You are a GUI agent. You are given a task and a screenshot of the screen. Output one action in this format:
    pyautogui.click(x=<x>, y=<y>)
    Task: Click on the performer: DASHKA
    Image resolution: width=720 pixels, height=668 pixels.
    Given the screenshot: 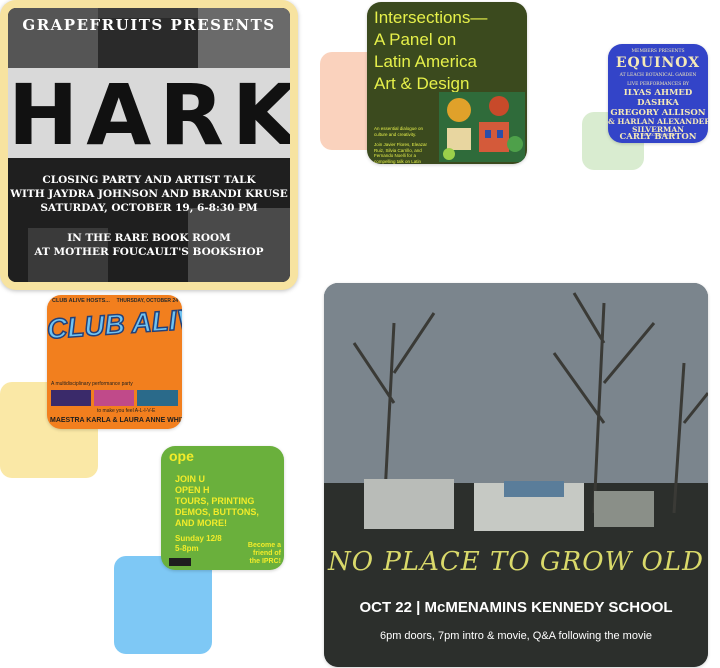 What is the action you would take?
    pyautogui.click(x=658, y=103)
    